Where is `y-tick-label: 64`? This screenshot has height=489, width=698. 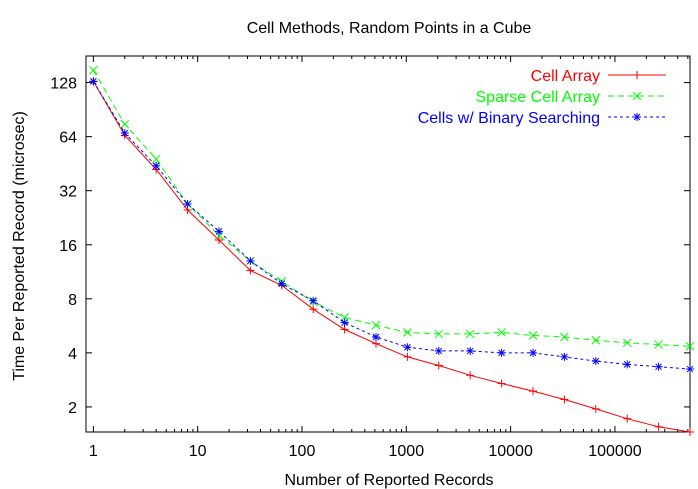 y-tick-label: 64 is located at coordinates (68, 138).